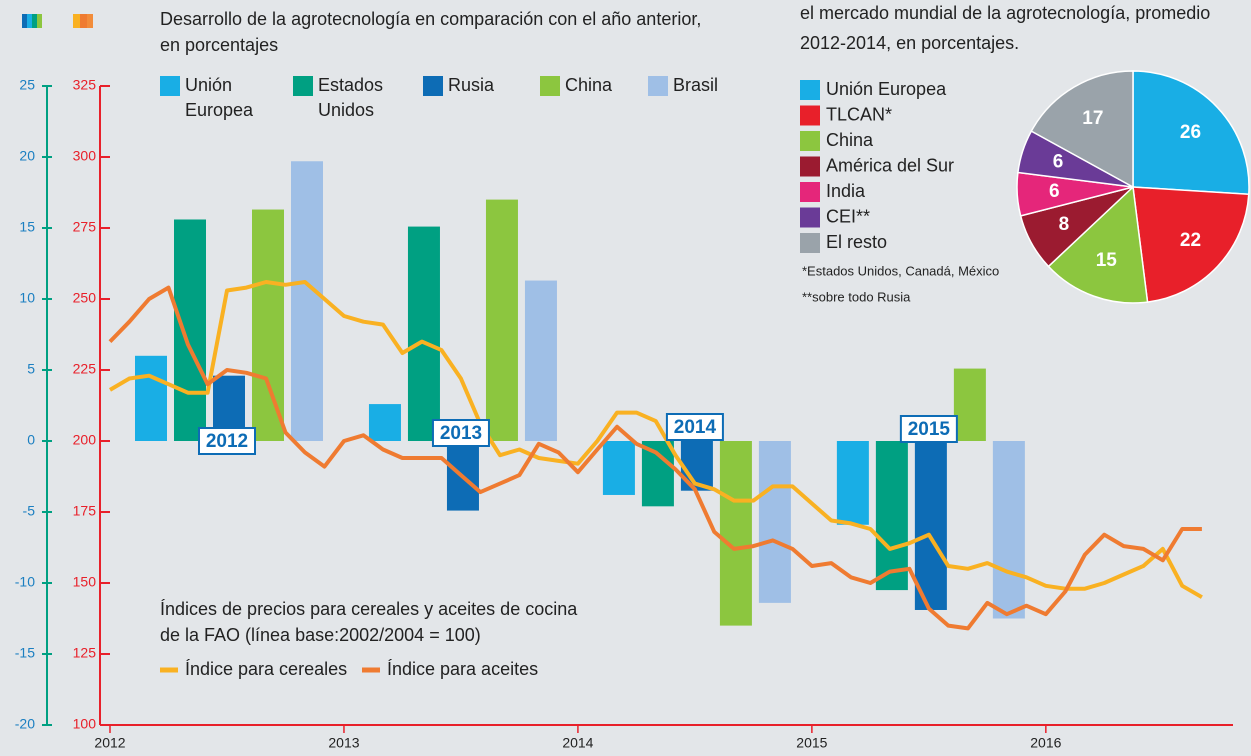 The image size is (1251, 756). I want to click on y2-tick-label: 200, so click(85, 440).